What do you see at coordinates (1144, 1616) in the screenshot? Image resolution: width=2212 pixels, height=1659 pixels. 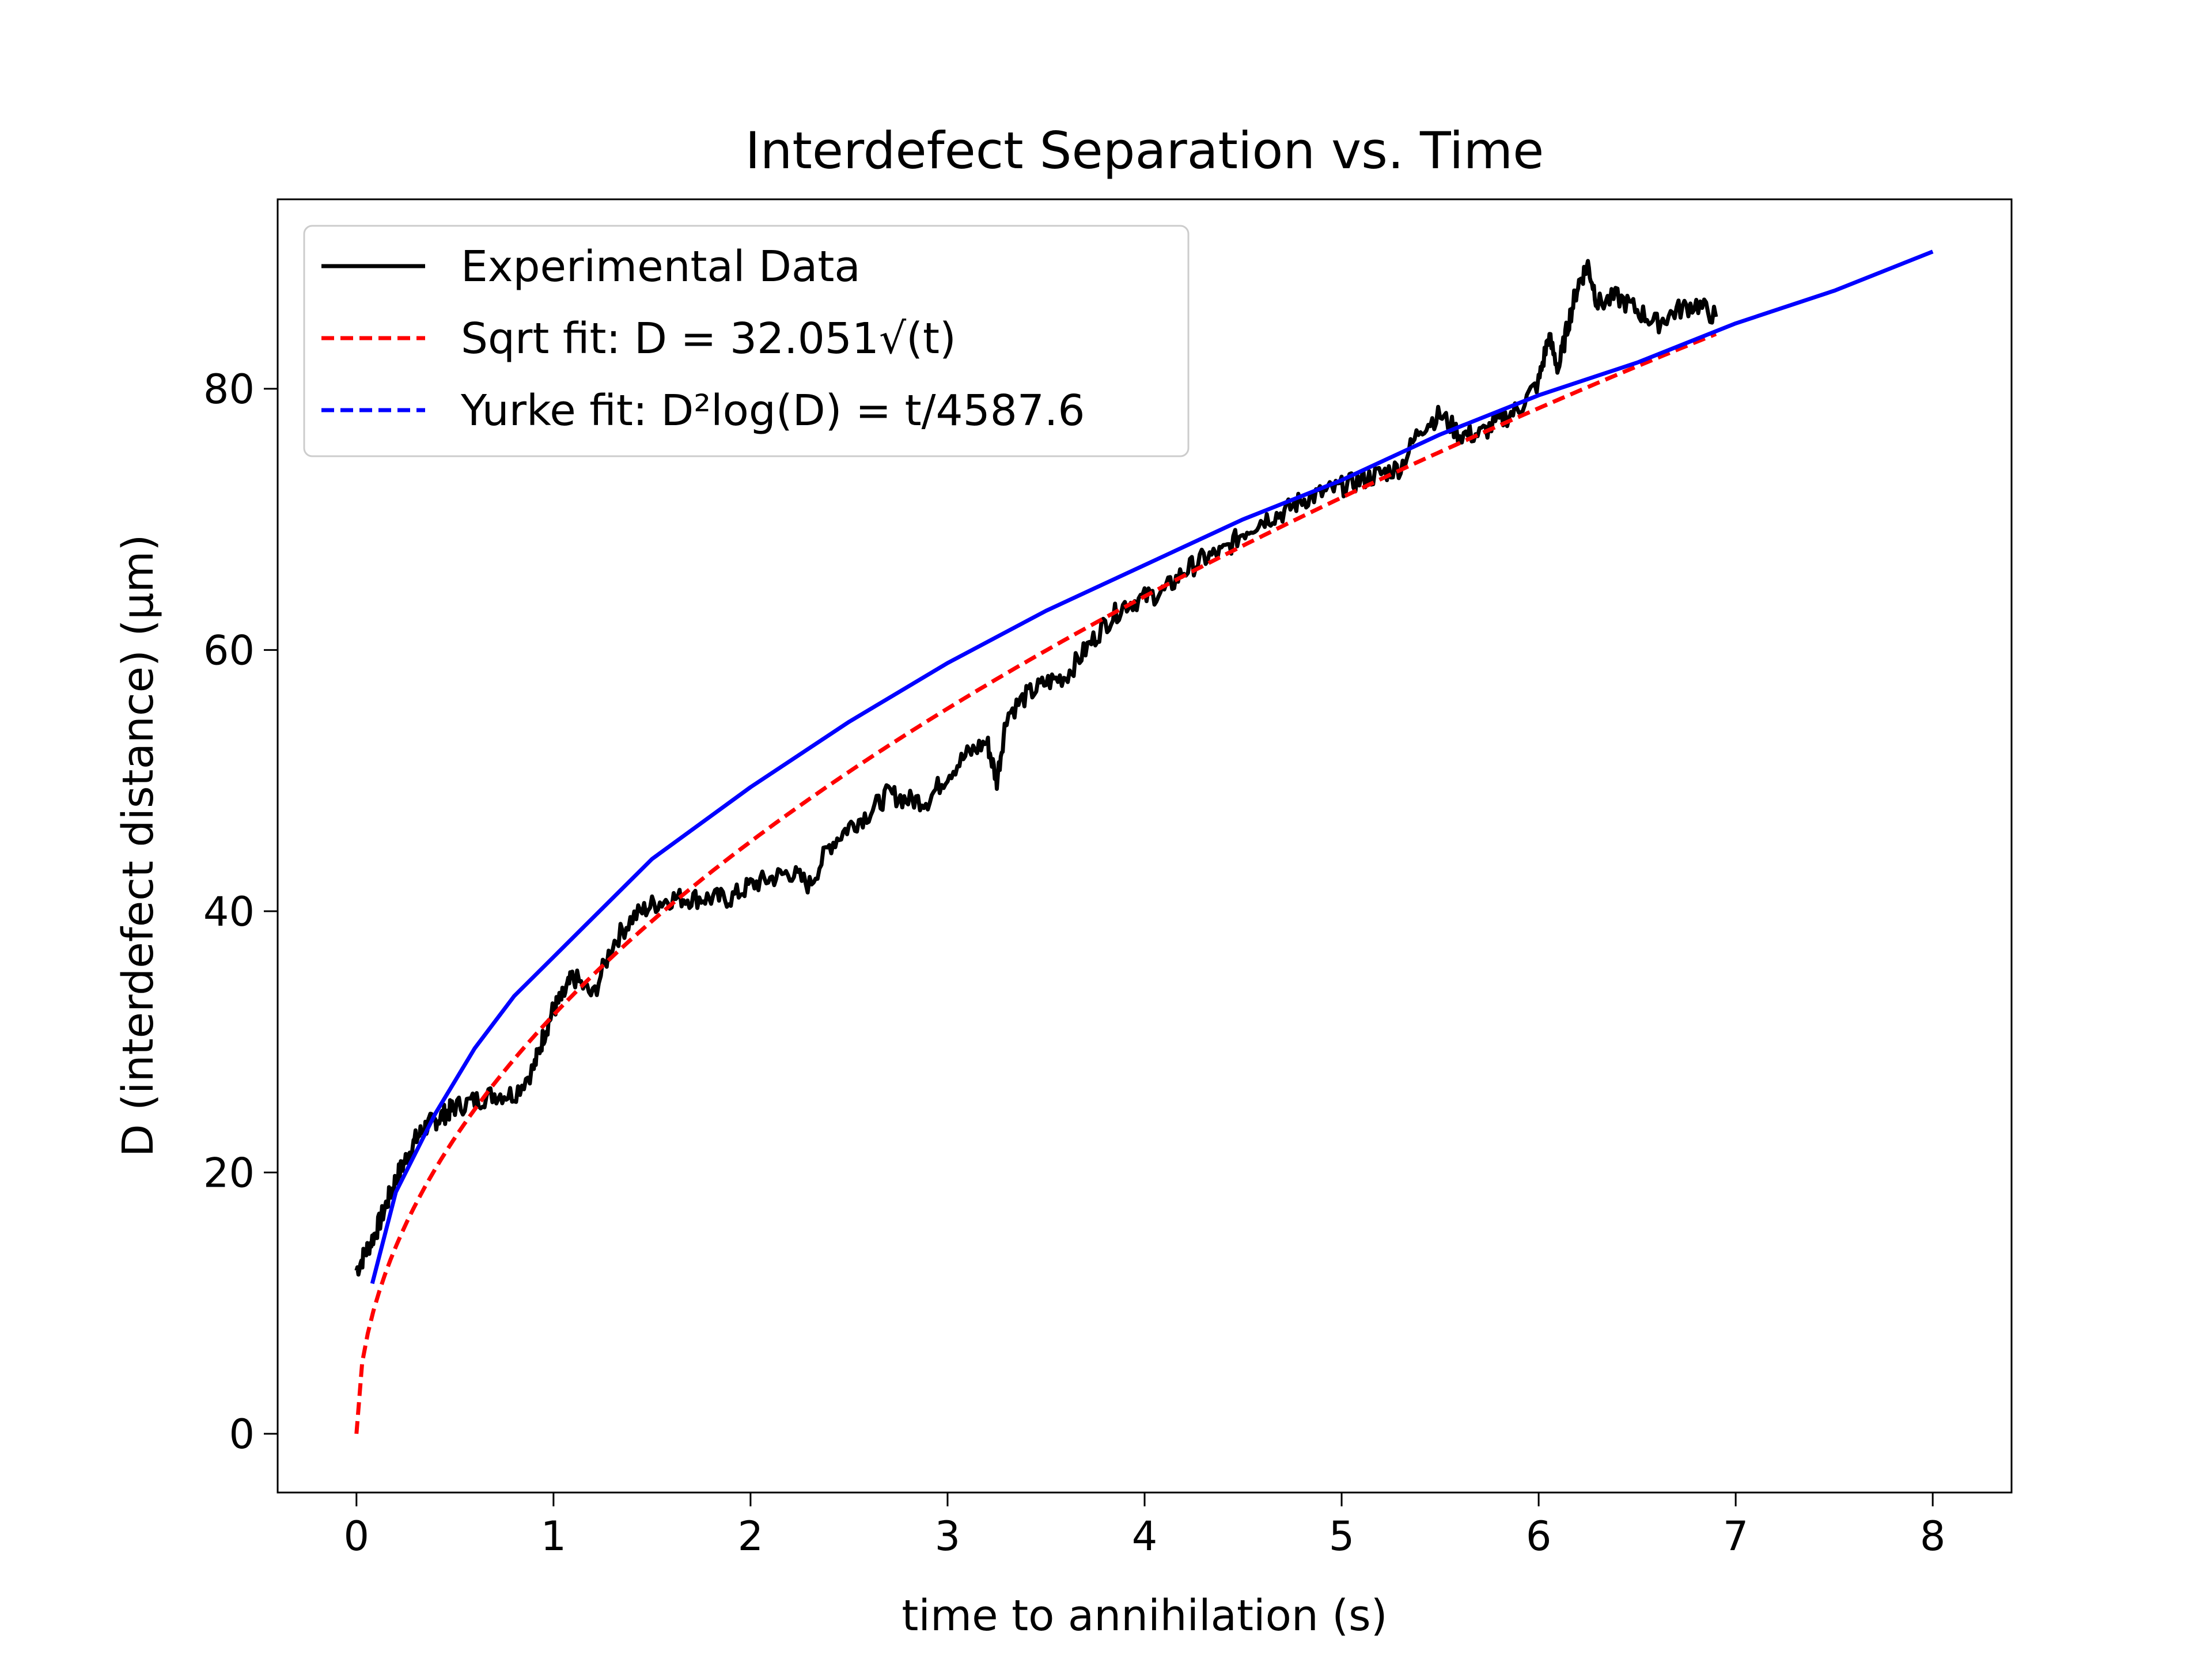 I see `x-axis-label: time to annihilation (s)` at bounding box center [1144, 1616].